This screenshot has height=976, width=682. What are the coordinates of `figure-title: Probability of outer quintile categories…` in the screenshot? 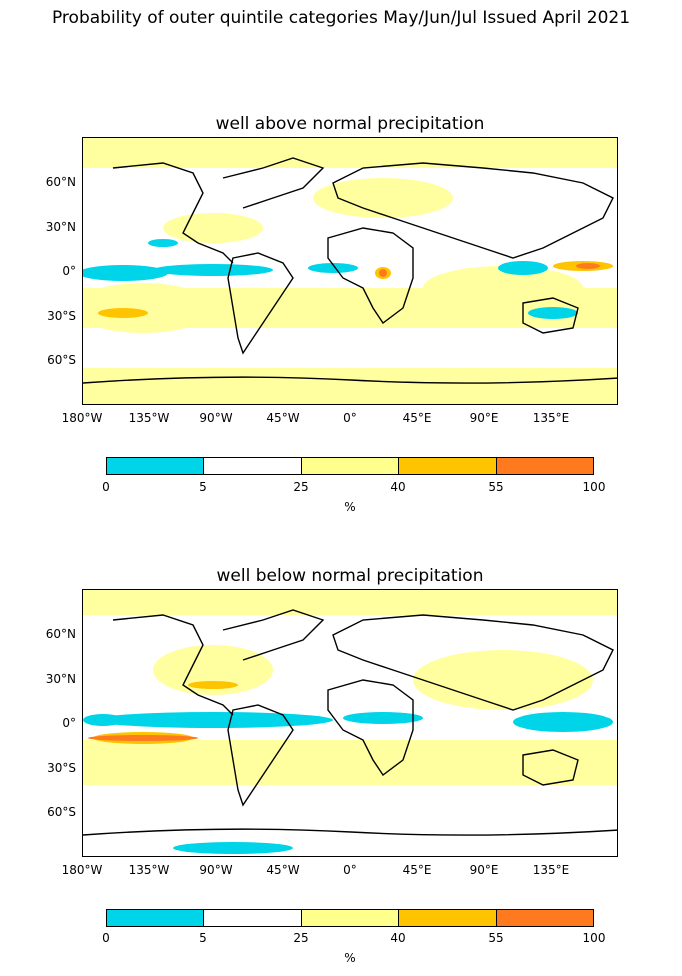 It's located at (341, 18).